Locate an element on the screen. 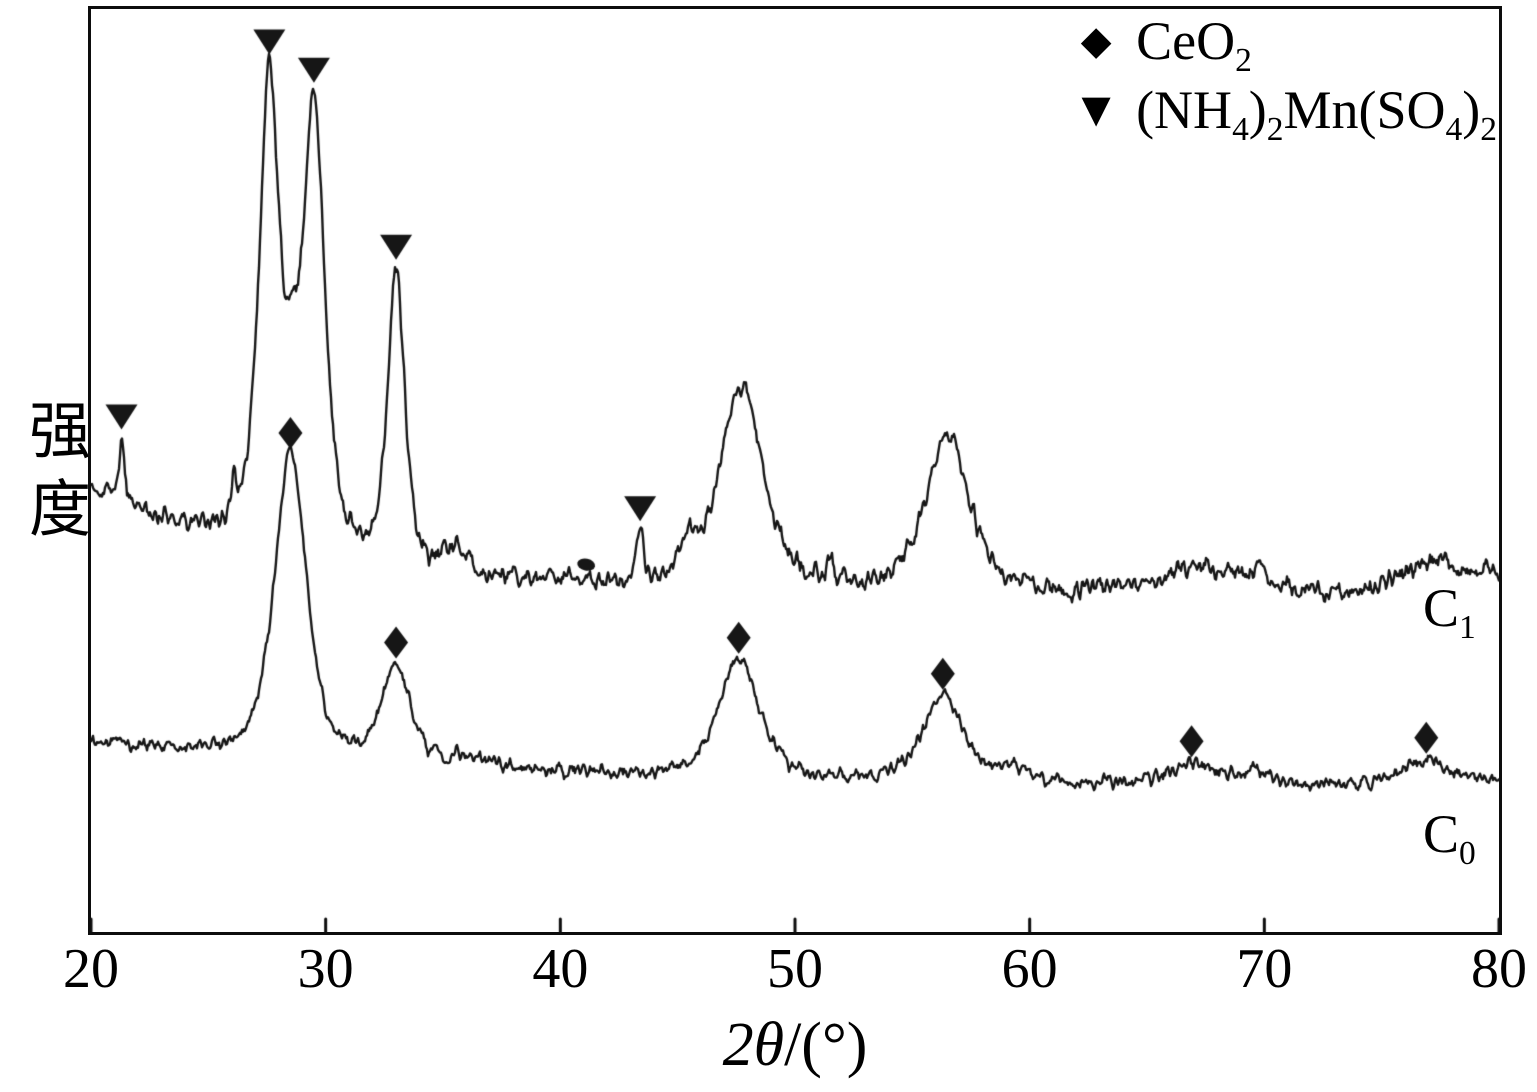 The width and height of the screenshot is (1537, 1092). x-axis-tick-labels: 20 30 40 50 60 70 80 is located at coordinates (795, 974).